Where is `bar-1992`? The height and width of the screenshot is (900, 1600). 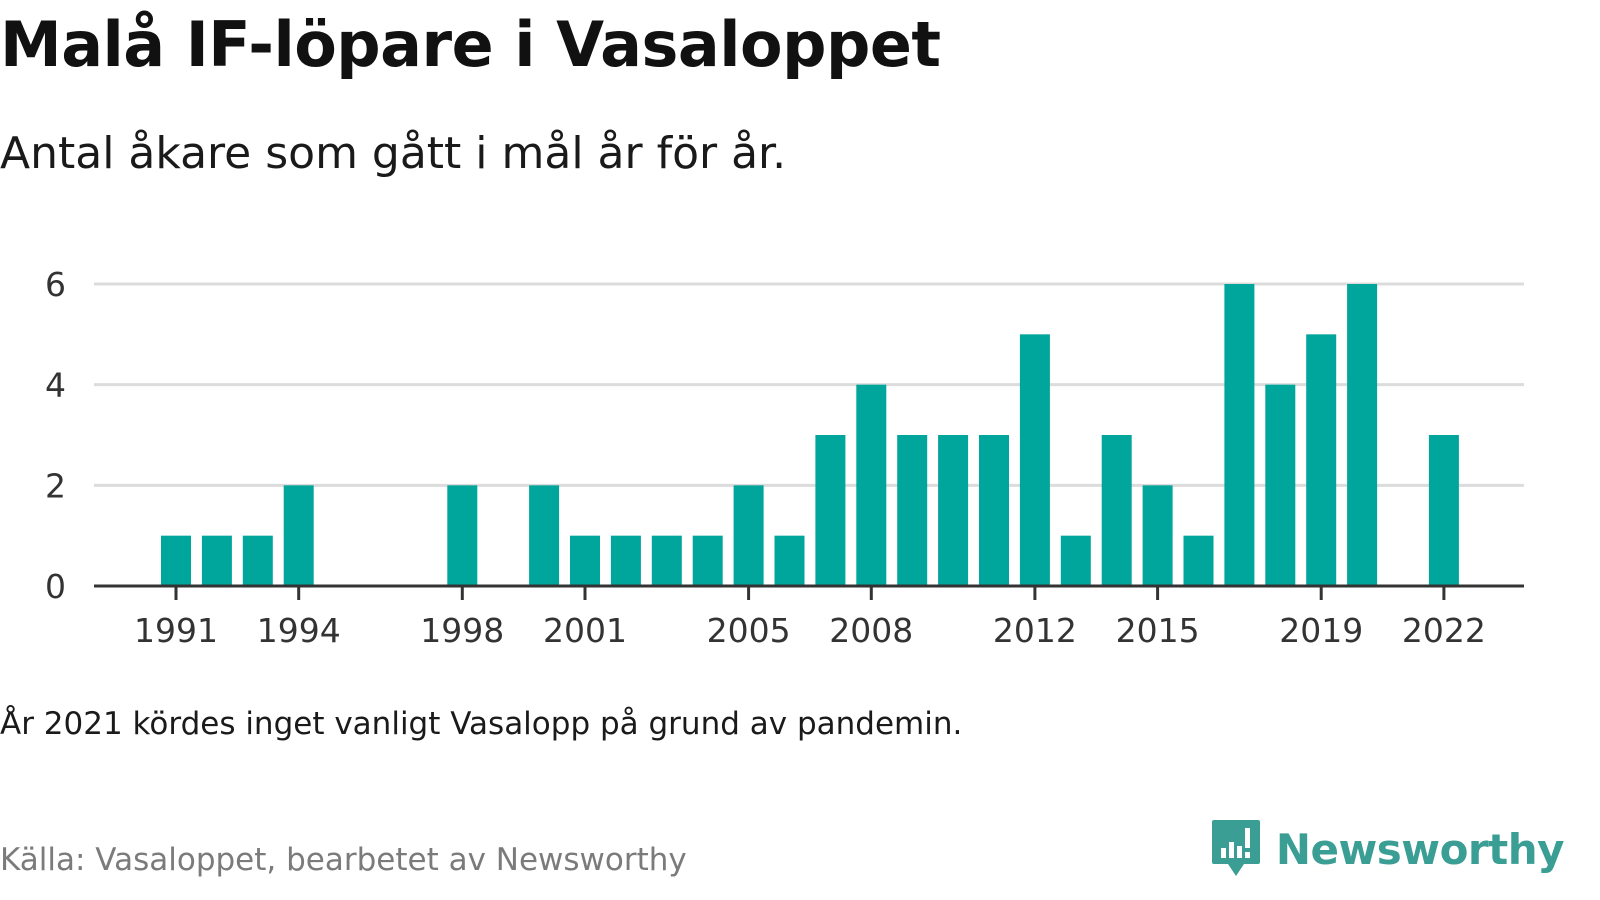
bar-1992 is located at coordinates (216, 560).